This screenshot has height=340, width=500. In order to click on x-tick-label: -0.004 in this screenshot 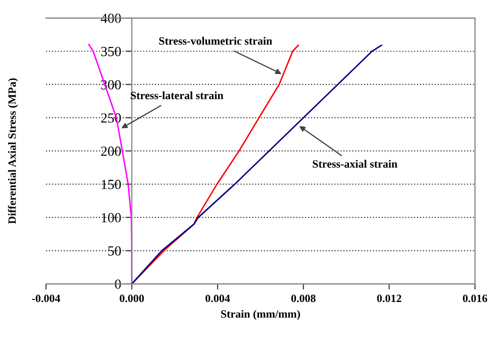, I will do `click(46, 298)`.